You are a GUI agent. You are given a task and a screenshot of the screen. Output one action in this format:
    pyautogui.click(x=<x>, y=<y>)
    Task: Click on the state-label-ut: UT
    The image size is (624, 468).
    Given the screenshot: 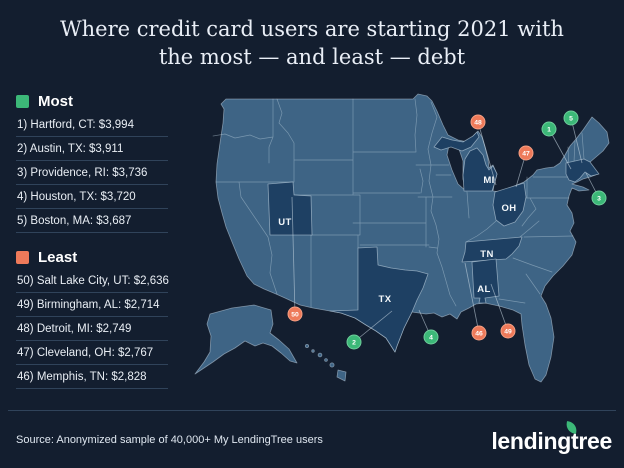 What is the action you would take?
    pyautogui.click(x=284, y=222)
    